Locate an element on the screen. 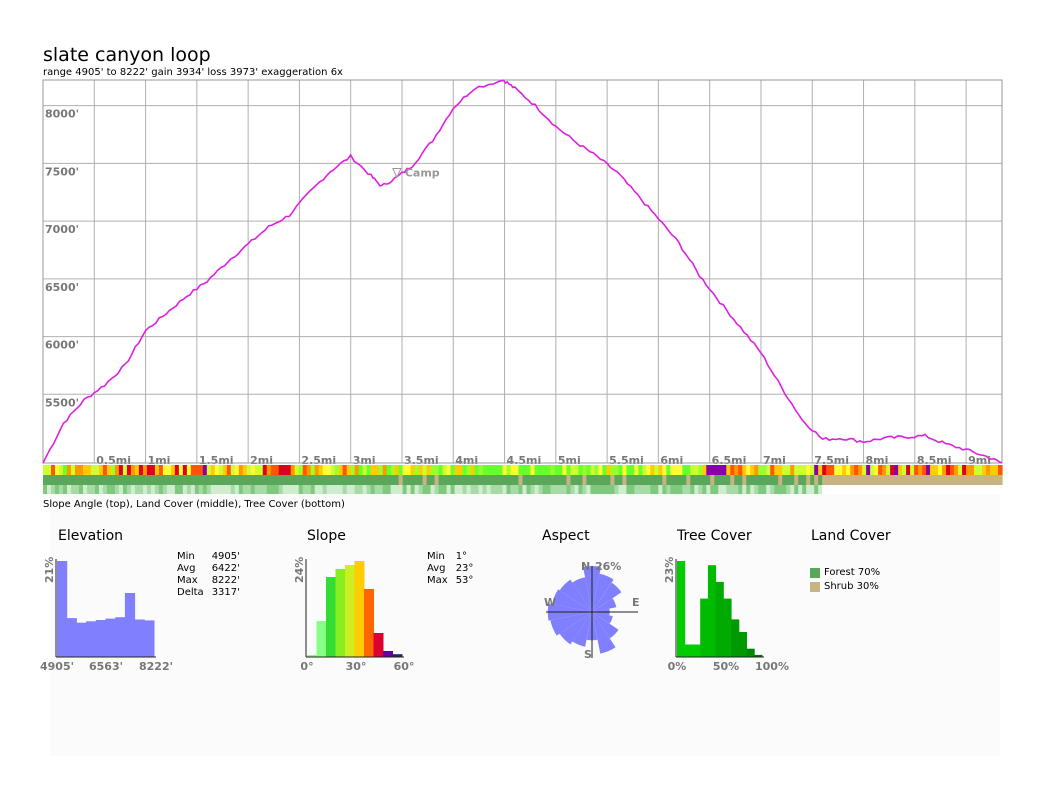  stat-label: Avg is located at coordinates (186, 568).